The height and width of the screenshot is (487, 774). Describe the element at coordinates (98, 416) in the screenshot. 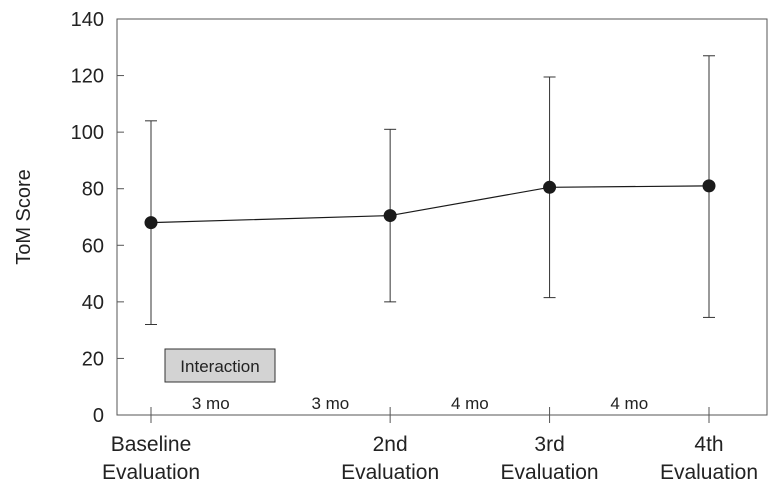

I see `y-tick-label: 0` at that location.